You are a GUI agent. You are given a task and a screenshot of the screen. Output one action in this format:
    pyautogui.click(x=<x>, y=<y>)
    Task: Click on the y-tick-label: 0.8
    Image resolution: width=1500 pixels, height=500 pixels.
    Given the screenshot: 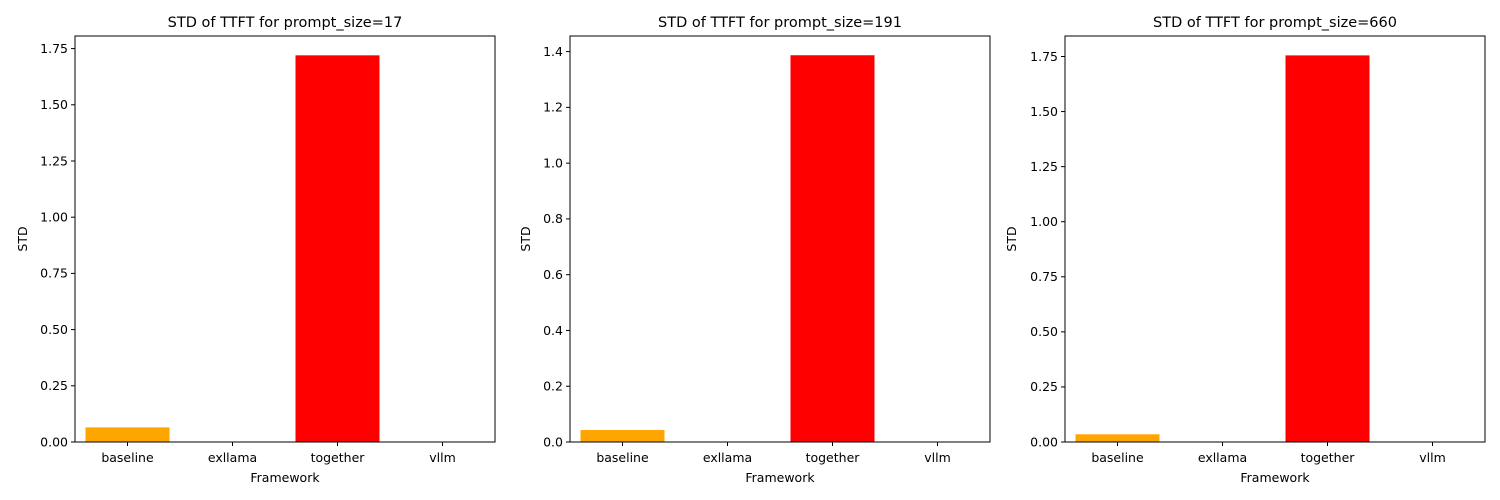 What is the action you would take?
    pyautogui.click(x=553, y=218)
    